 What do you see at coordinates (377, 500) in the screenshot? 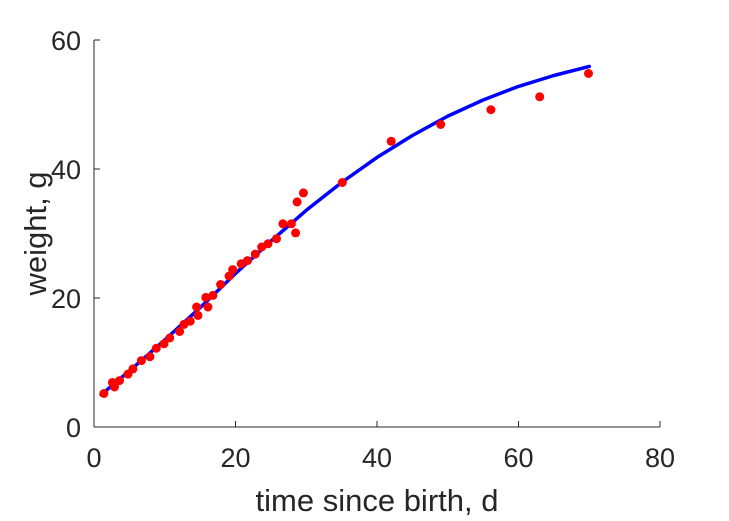
I see `x-axis-label: time since birth, d` at bounding box center [377, 500].